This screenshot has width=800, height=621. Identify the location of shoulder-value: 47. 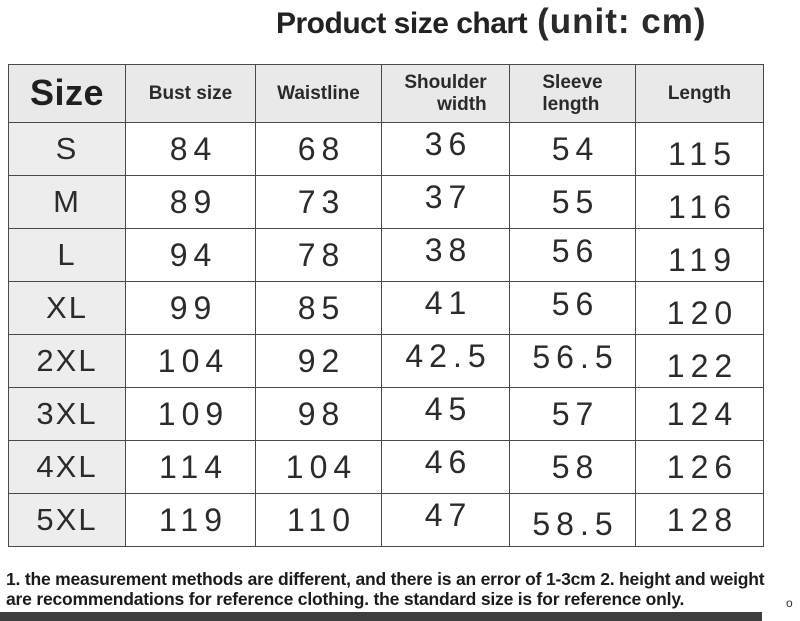
(445, 520).